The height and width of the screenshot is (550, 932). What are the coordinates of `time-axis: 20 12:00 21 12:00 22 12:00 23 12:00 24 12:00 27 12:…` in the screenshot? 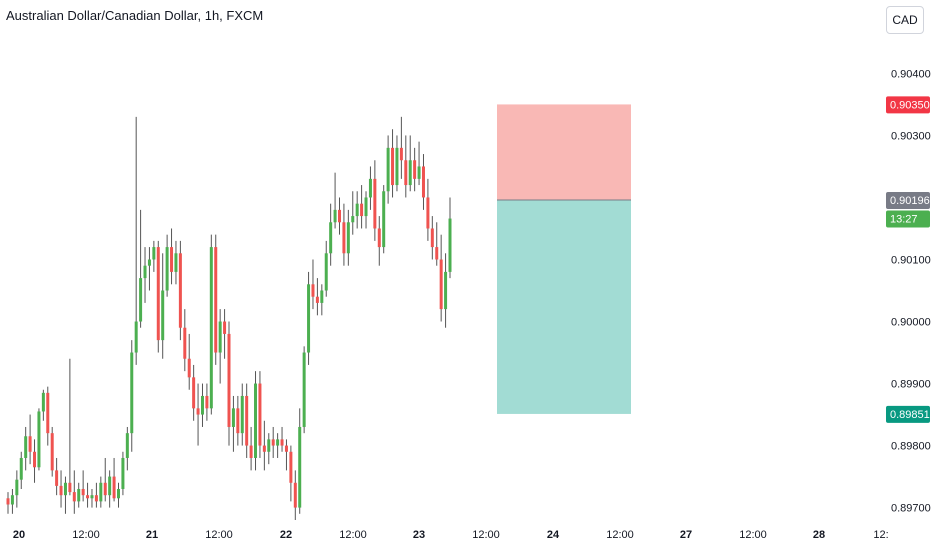 It's located at (451, 535).